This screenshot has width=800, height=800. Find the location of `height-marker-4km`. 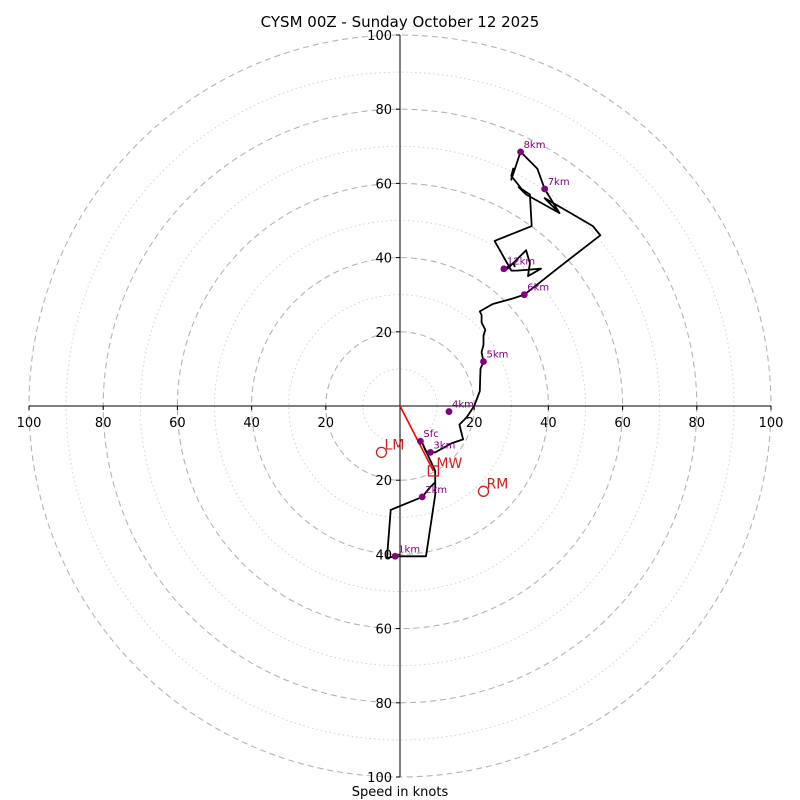

height-marker-4km is located at coordinates (449, 411).